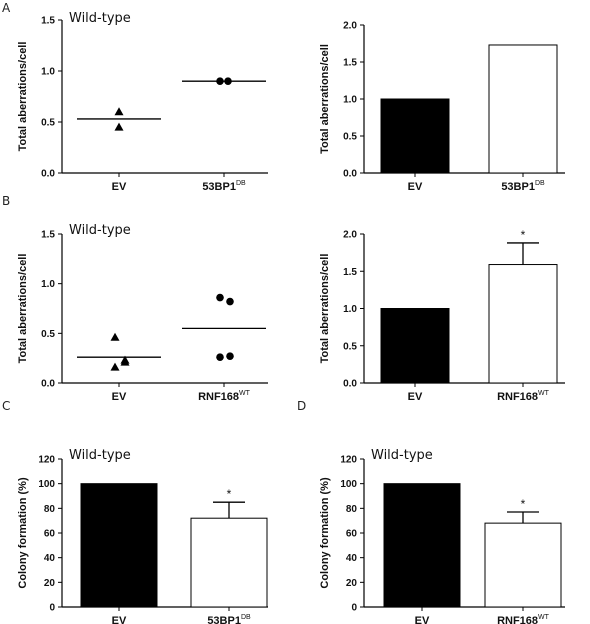  I want to click on panel-label-a: A, so click(6, 8).